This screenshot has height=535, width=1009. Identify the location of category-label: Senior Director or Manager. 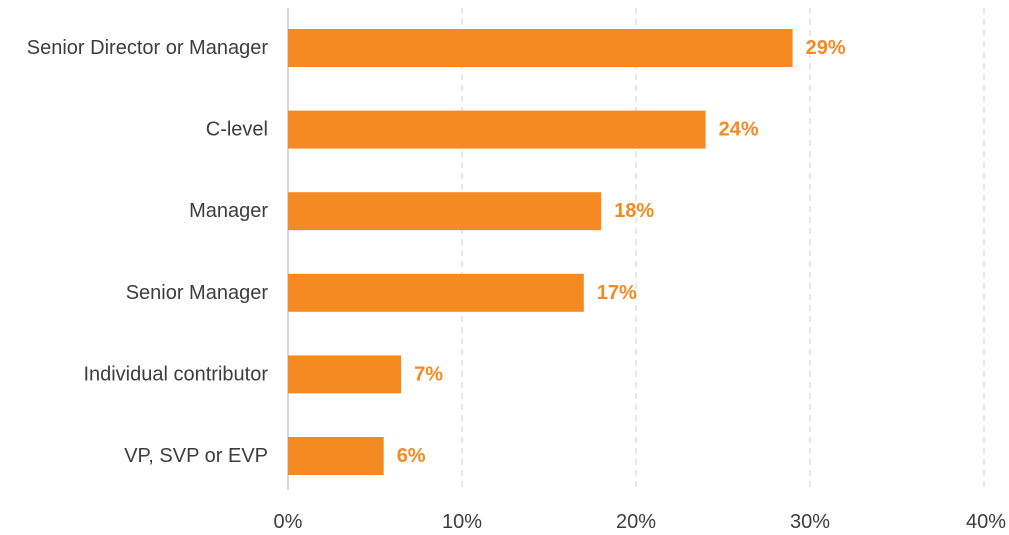
(148, 48).